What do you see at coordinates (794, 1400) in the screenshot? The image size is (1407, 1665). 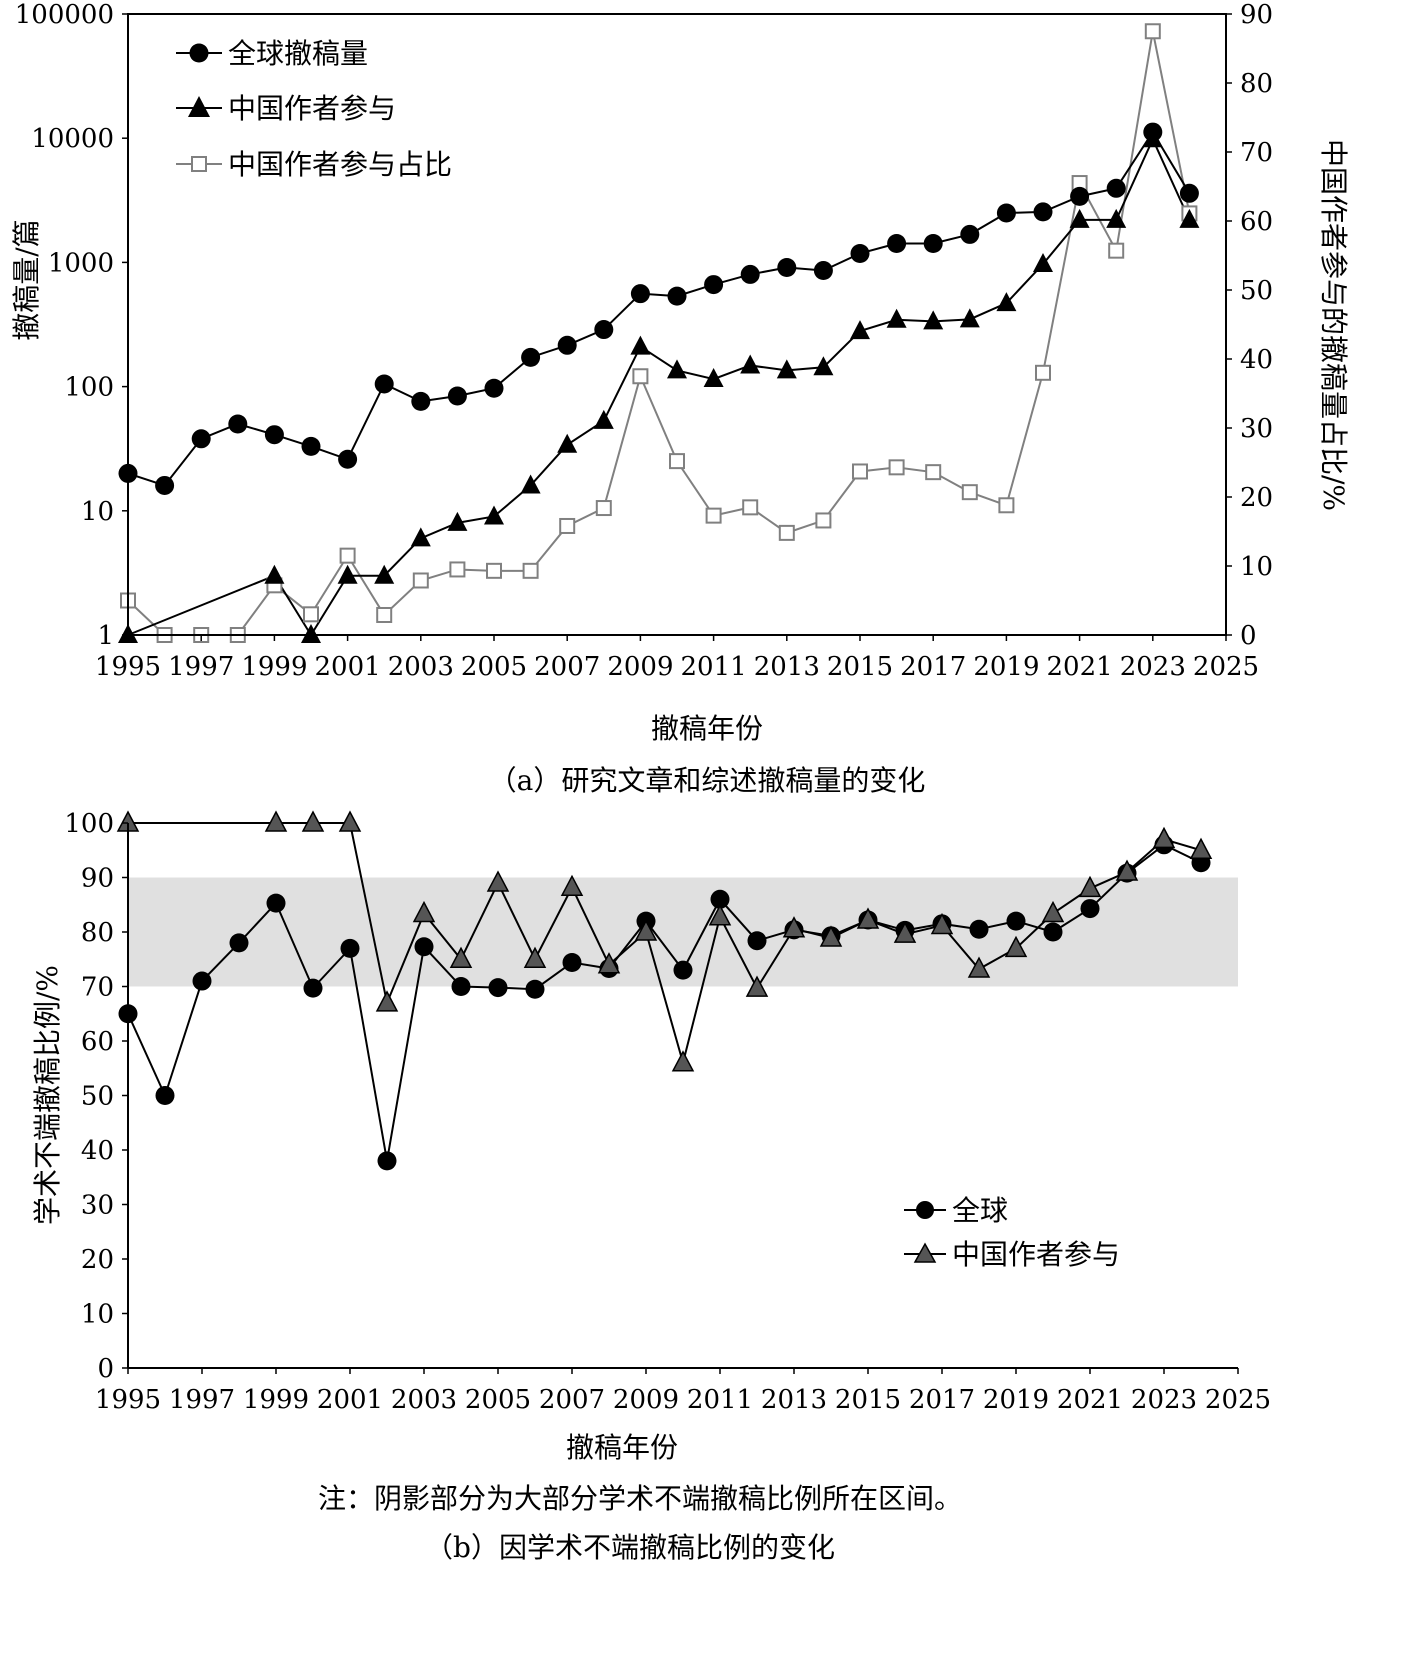 I see `panel-b-x-tick-label: 2013` at bounding box center [794, 1400].